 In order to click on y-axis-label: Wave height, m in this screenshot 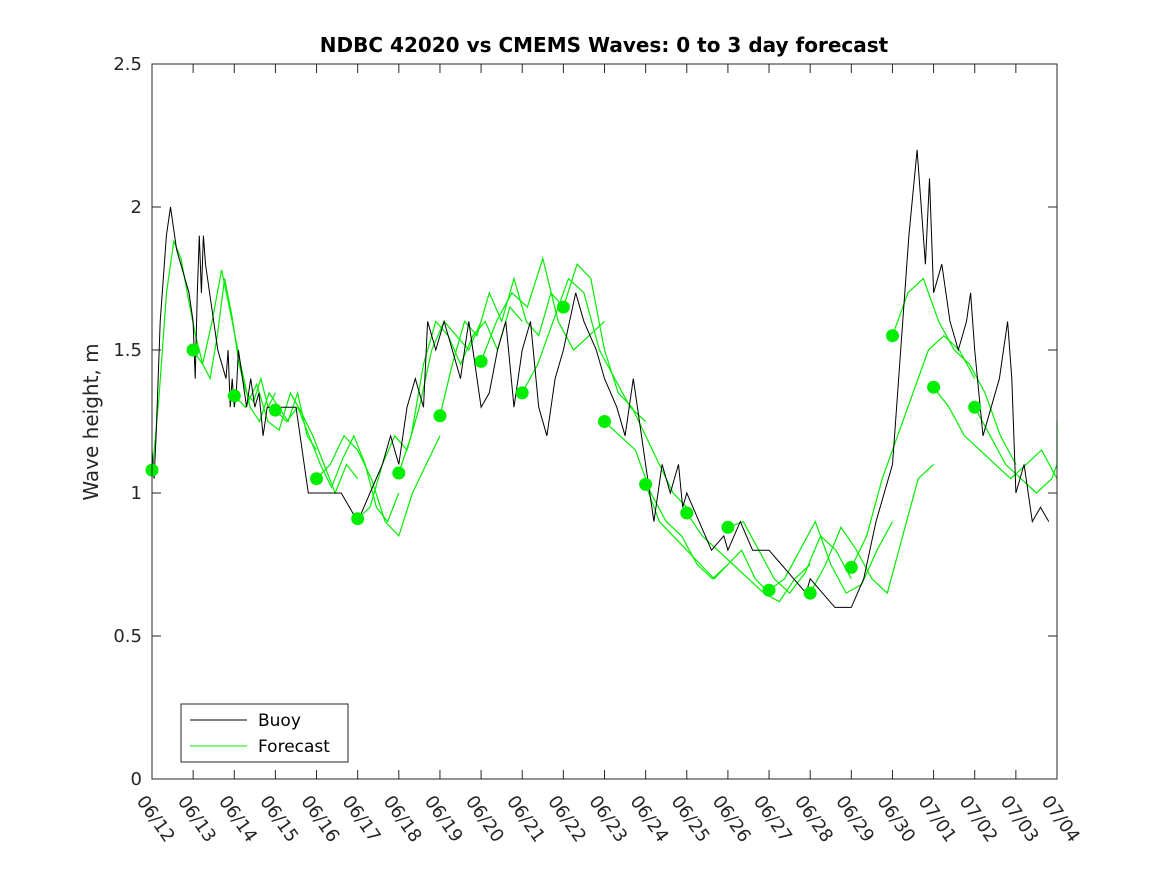, I will do `click(91, 421)`.